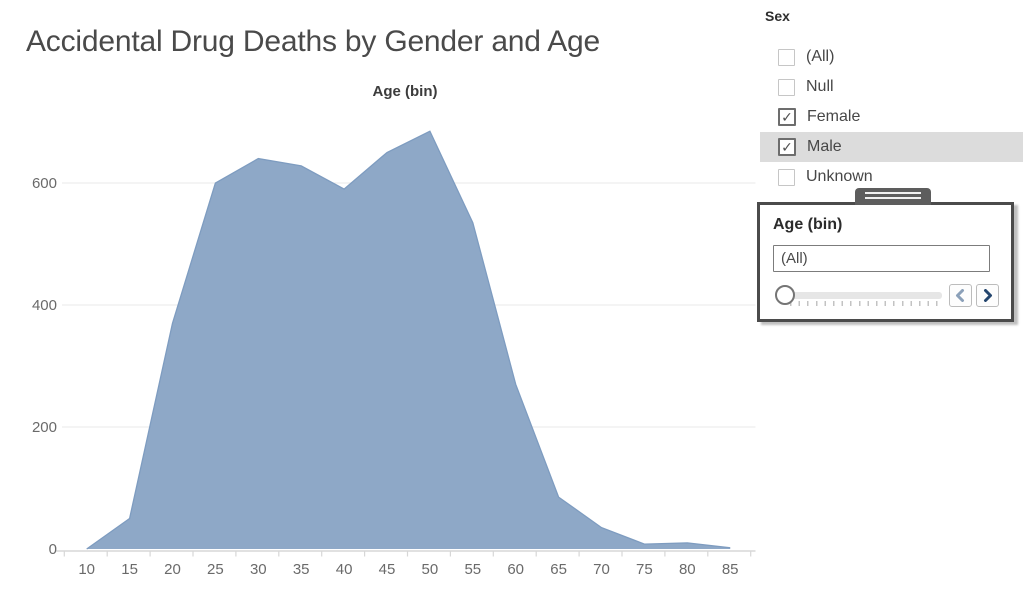 Image resolution: width=1023 pixels, height=599 pixels. Describe the element at coordinates (785, 295) in the screenshot. I see `slider-handle` at that location.